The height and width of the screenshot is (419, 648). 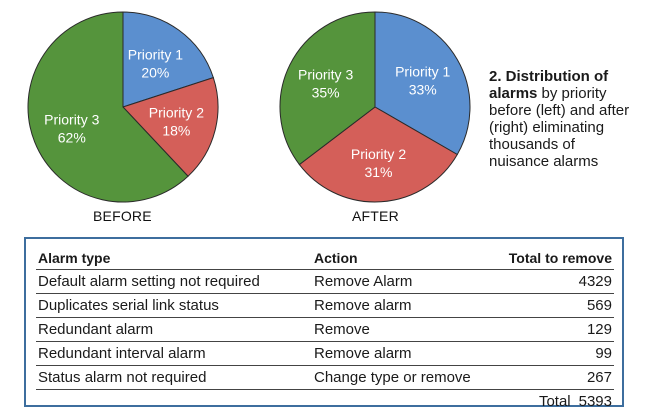 I want to click on pie-caption-after: AFTER, so click(x=375, y=216).